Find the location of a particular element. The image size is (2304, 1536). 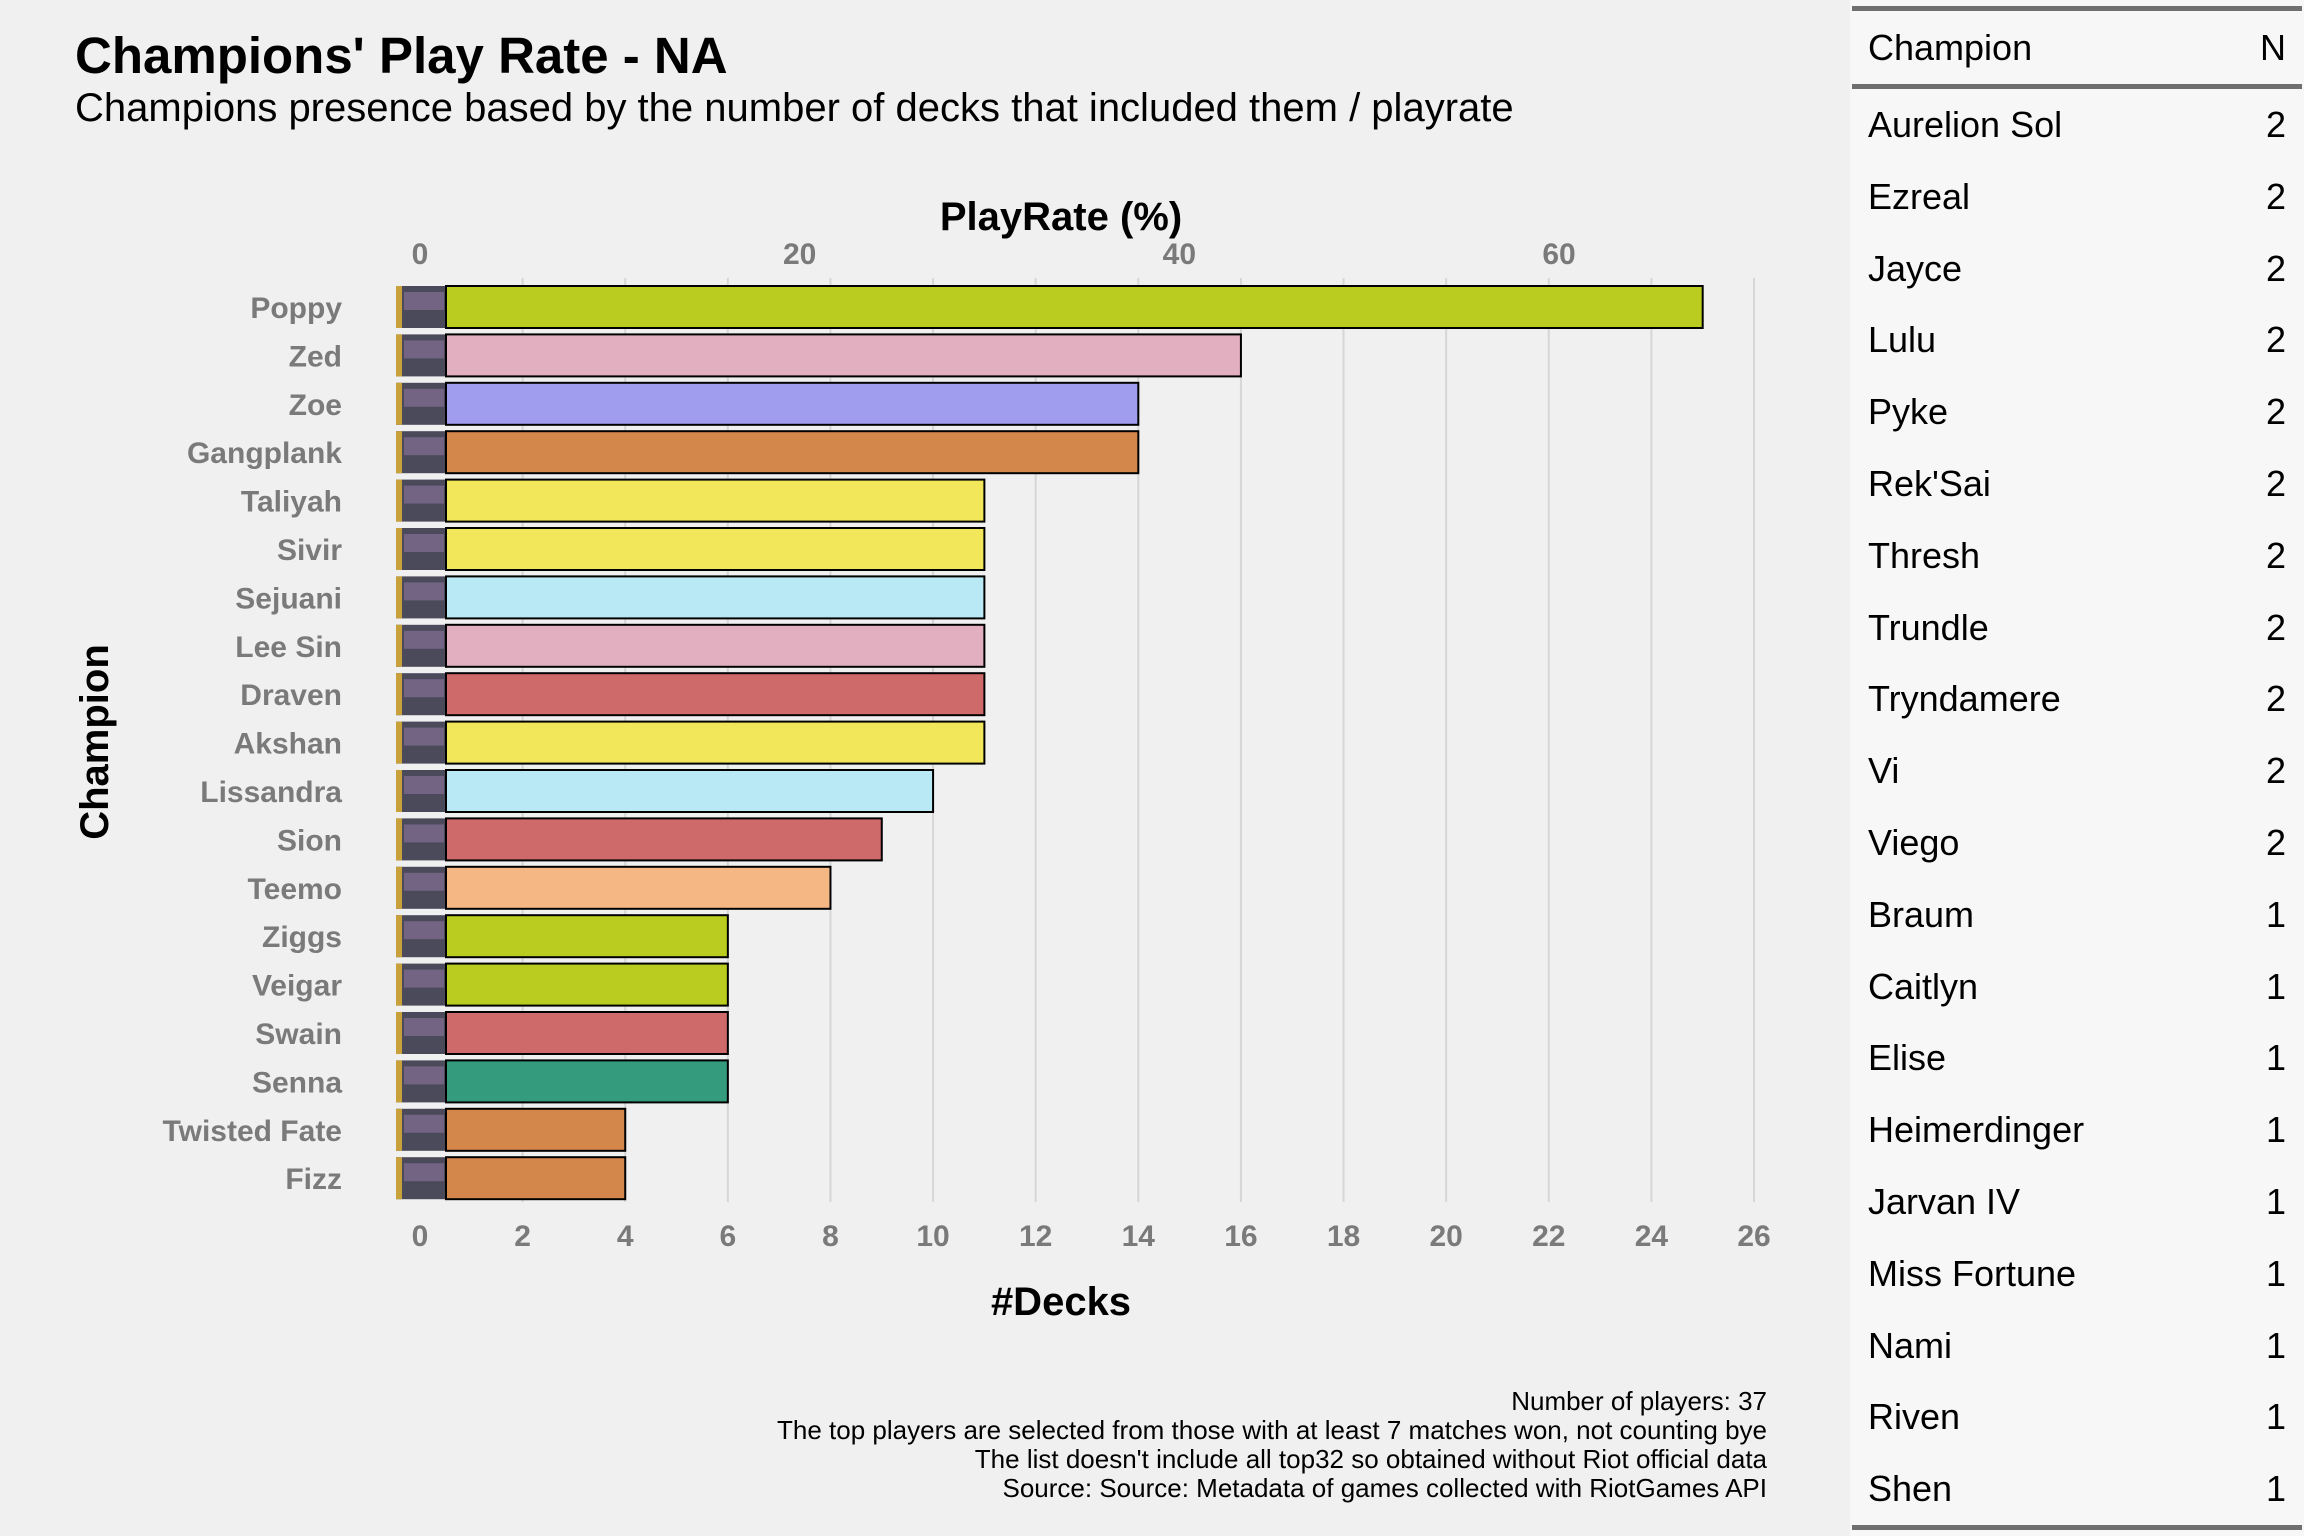

table-row: Viego 2 is located at coordinates (2077, 844).